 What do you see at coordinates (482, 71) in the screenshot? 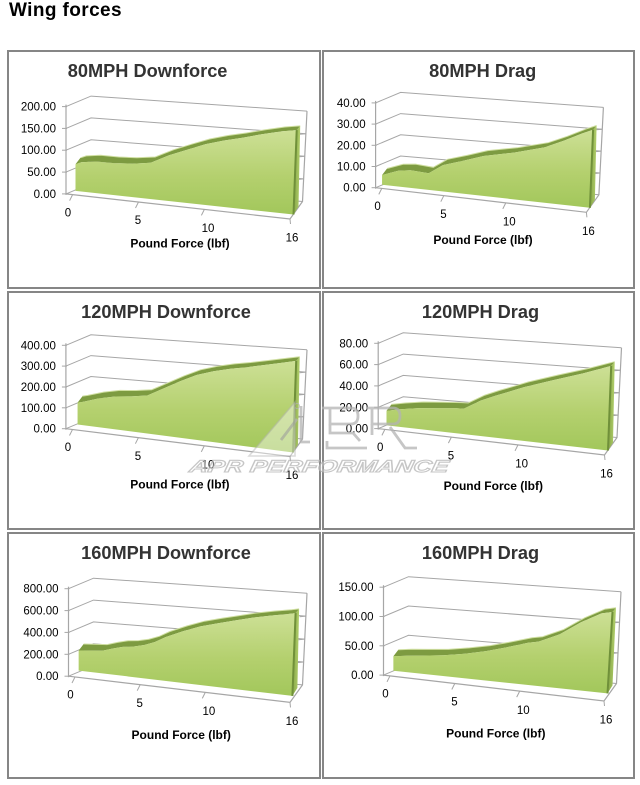
I see `svg-text: 80MPH Drag` at bounding box center [482, 71].